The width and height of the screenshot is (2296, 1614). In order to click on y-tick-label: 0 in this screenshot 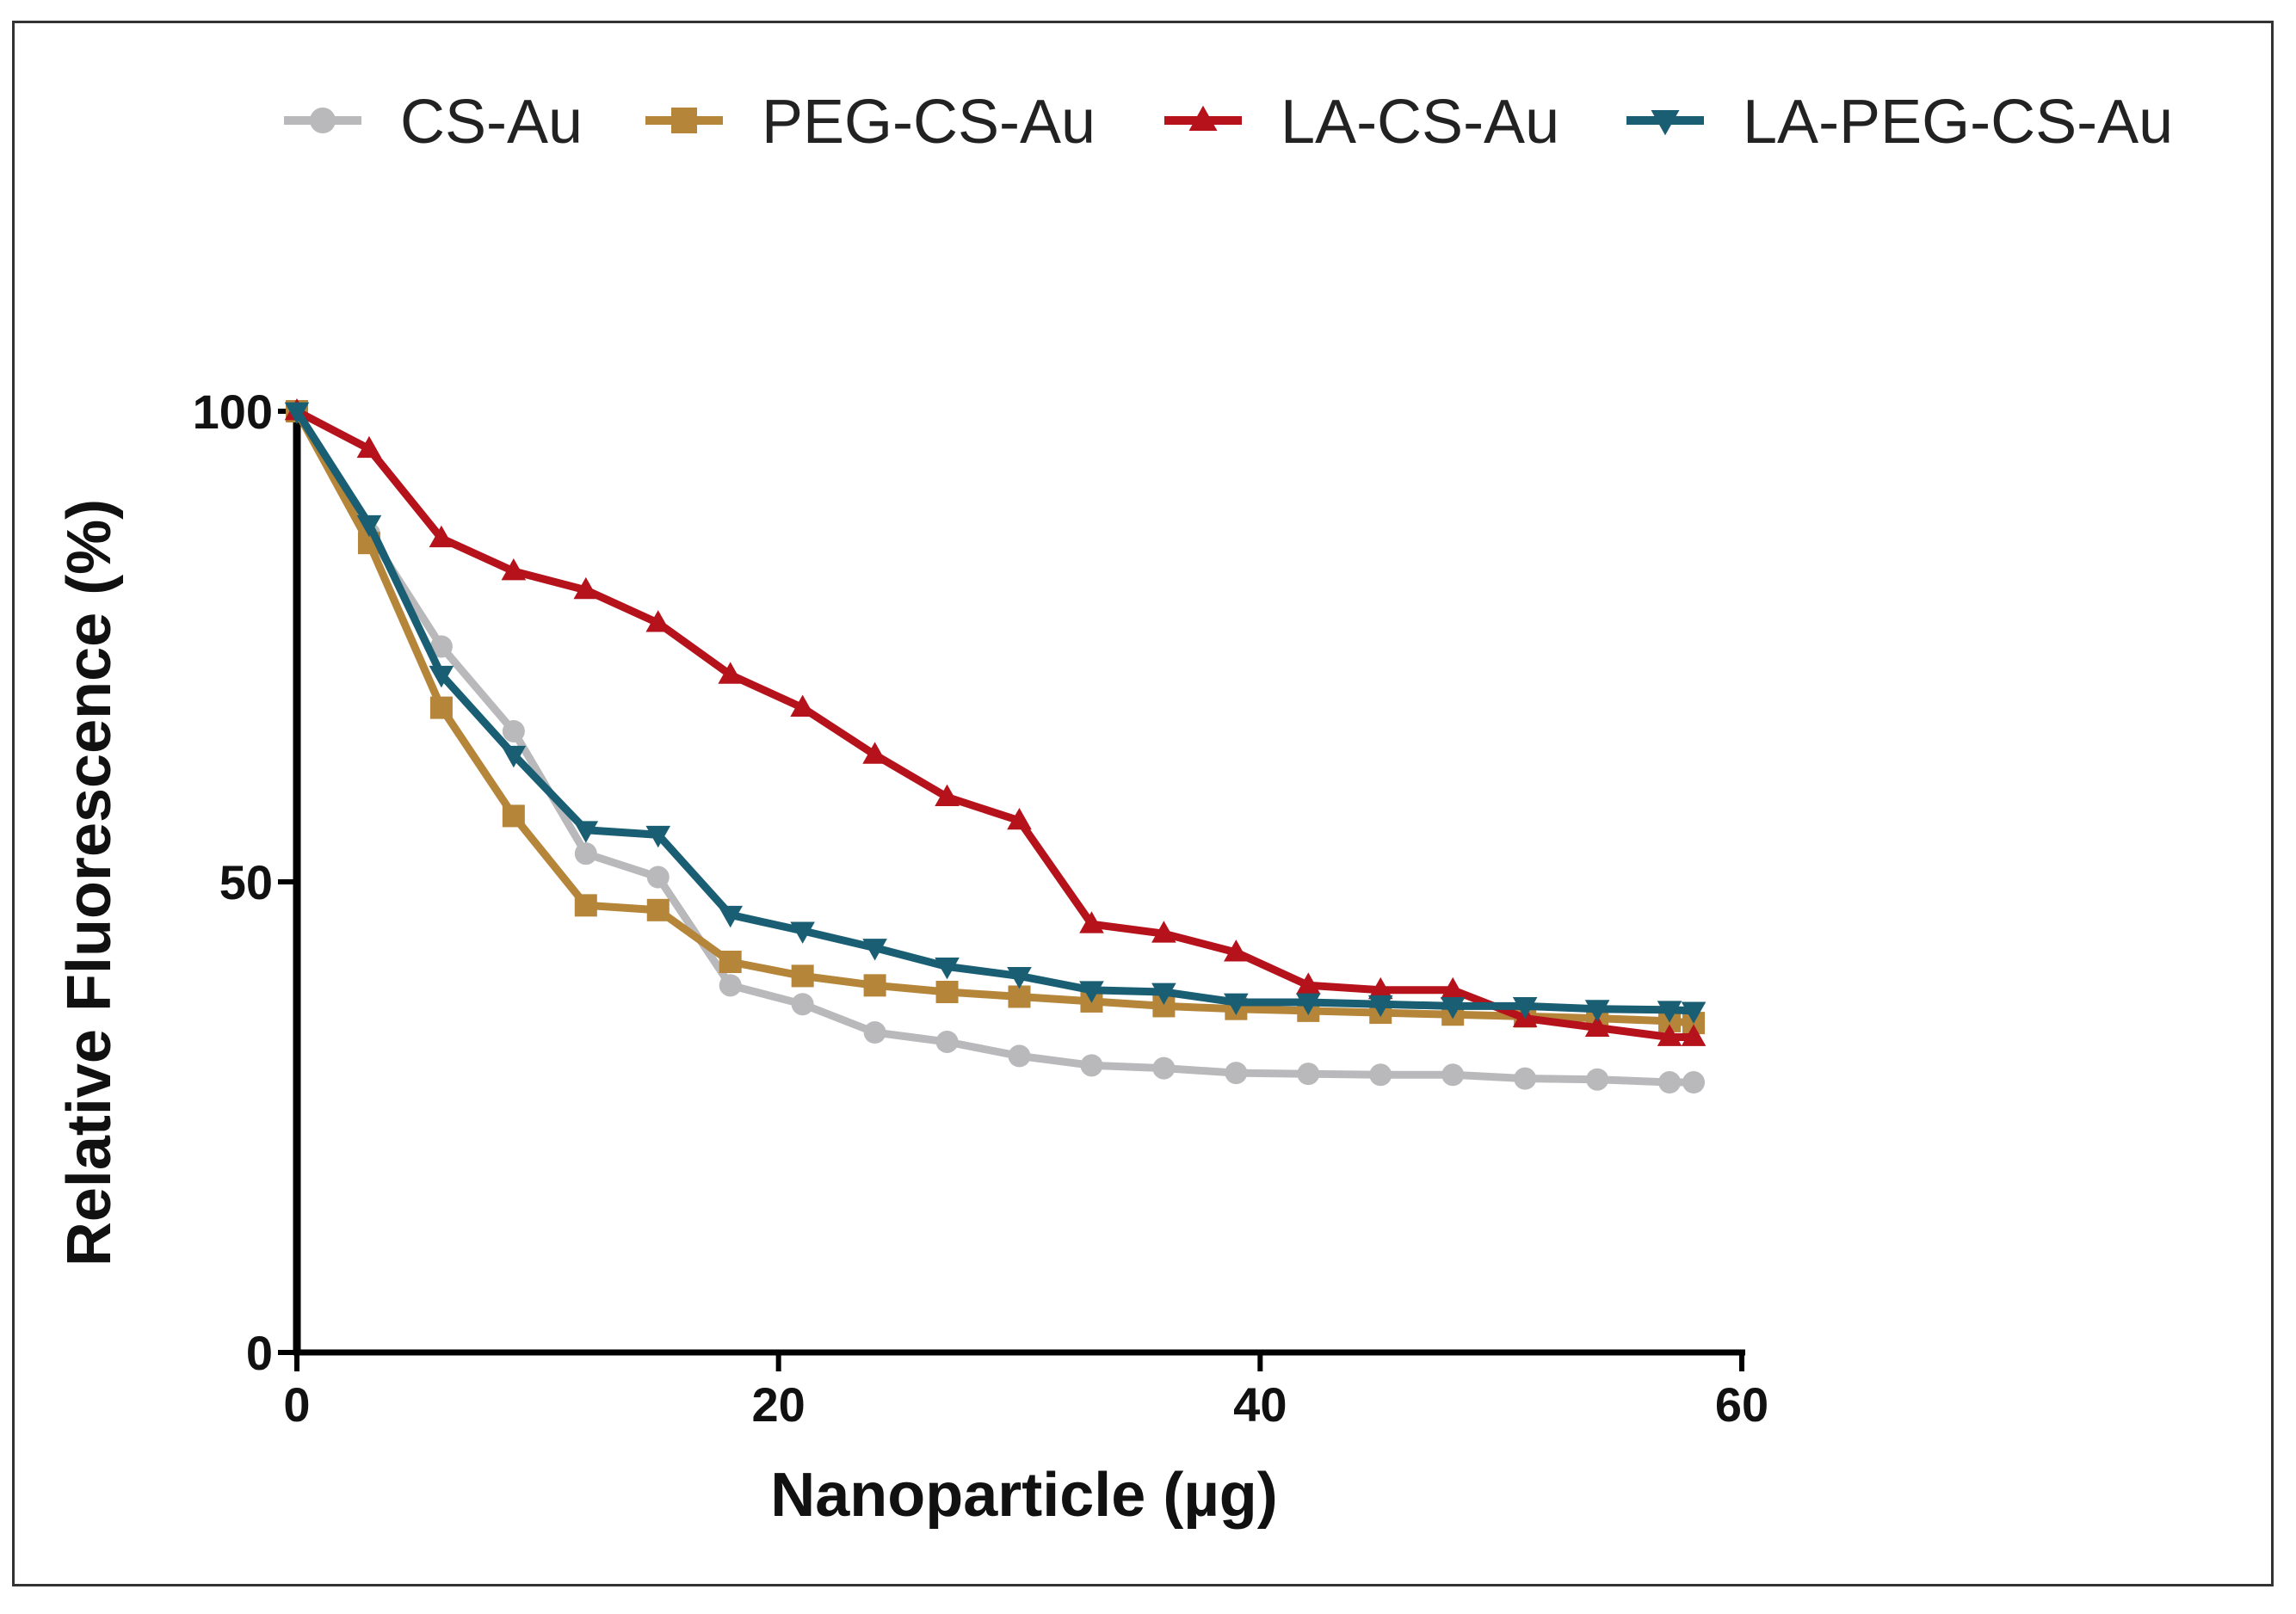, I will do `click(259, 1353)`.